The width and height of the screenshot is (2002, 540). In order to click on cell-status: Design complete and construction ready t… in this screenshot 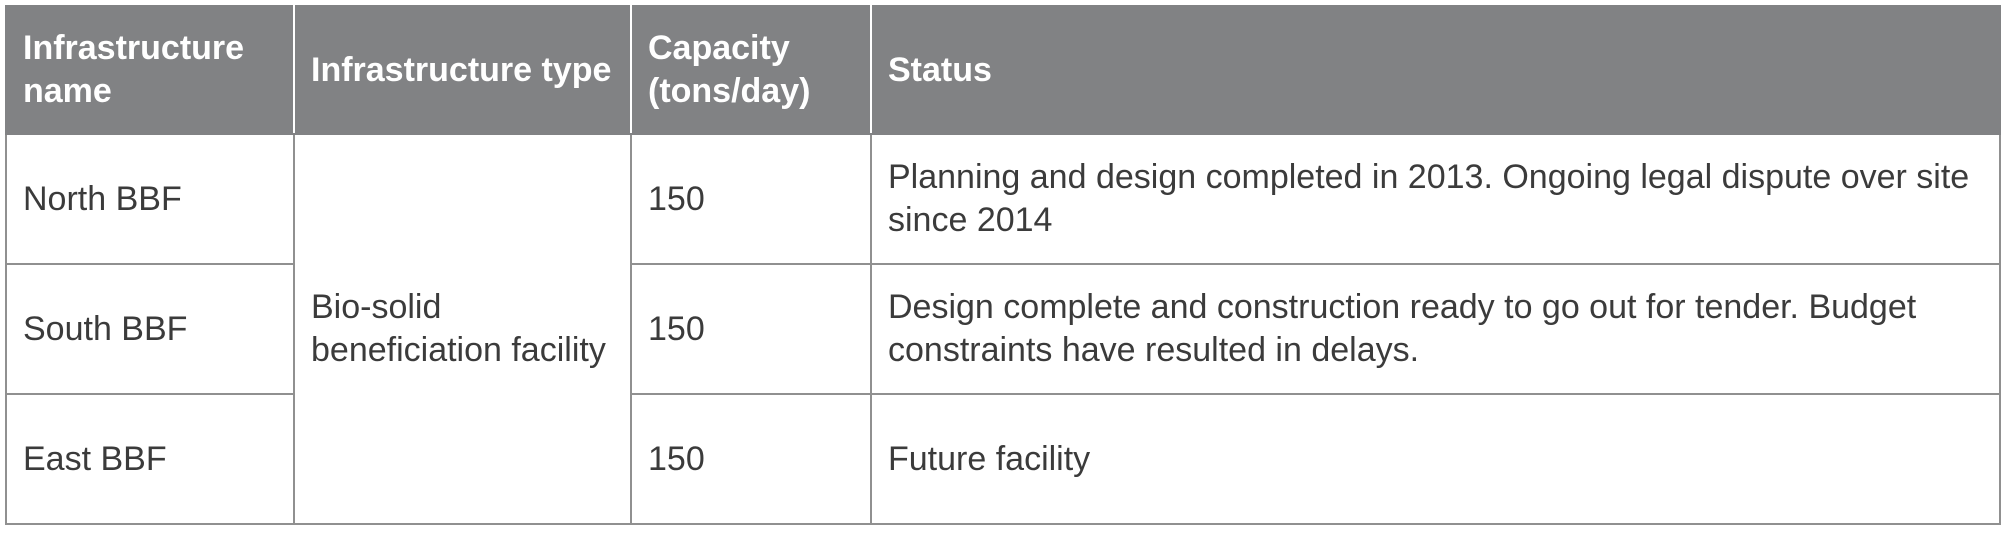, I will do `click(1435, 329)`.